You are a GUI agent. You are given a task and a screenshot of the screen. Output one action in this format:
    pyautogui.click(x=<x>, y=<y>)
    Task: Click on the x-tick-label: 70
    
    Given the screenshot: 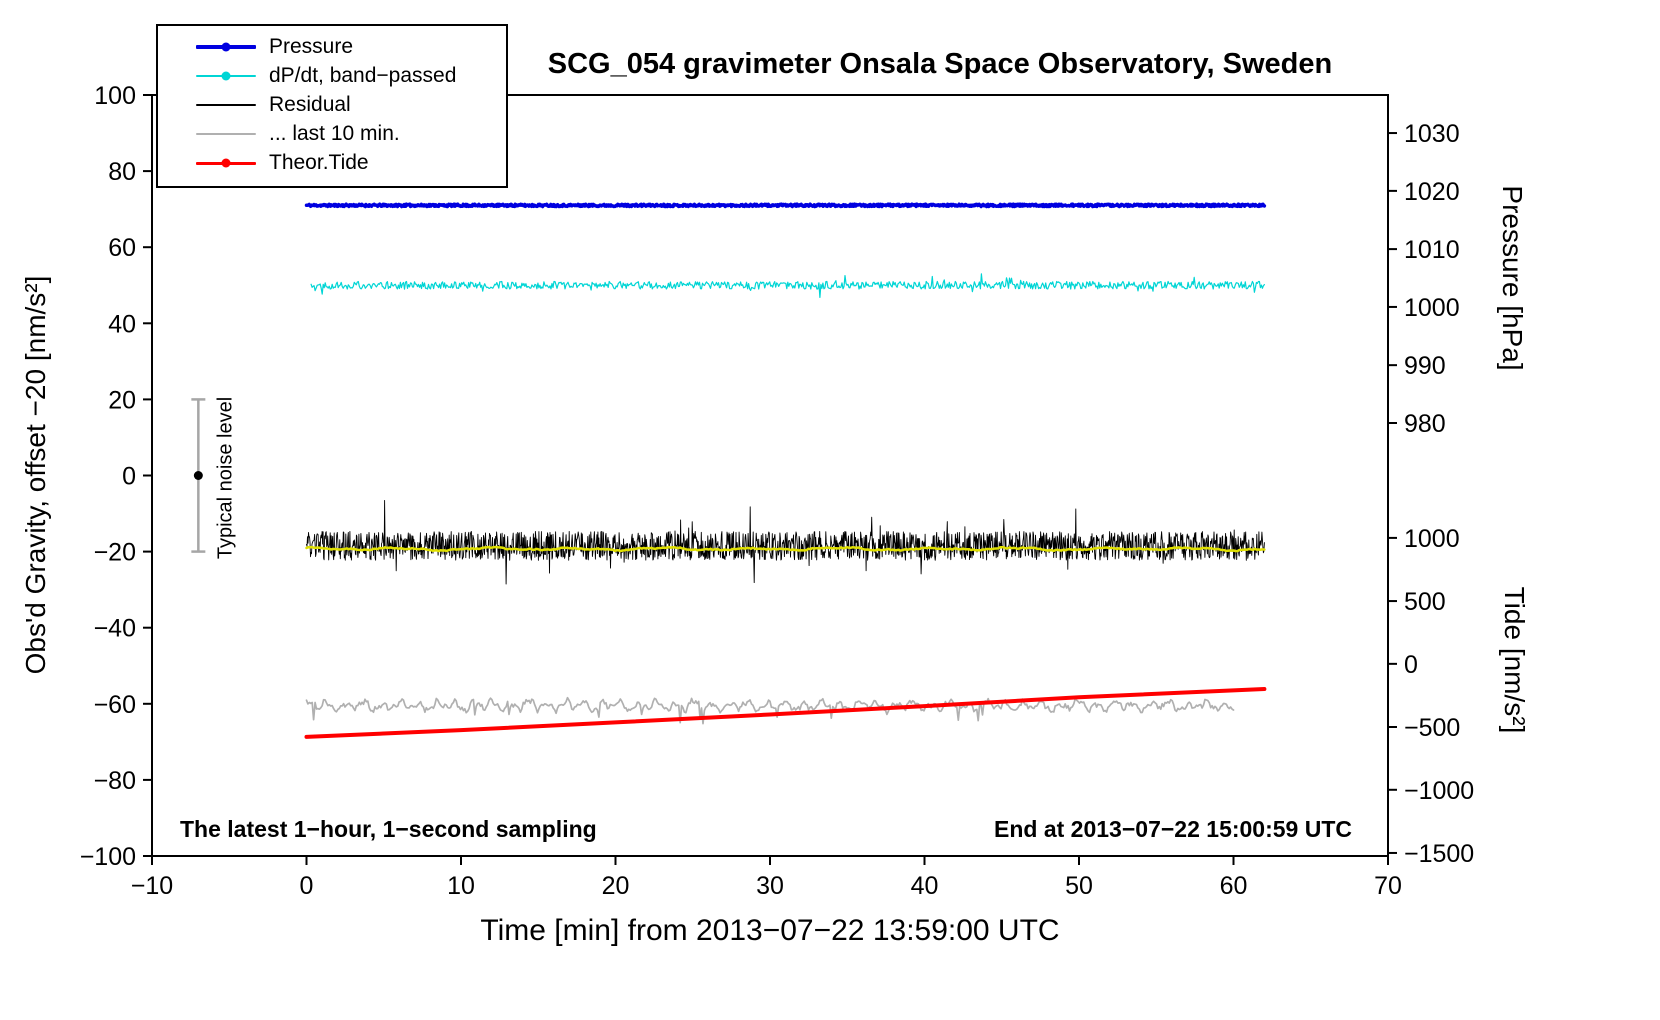 What is the action you would take?
    pyautogui.click(x=1388, y=886)
    